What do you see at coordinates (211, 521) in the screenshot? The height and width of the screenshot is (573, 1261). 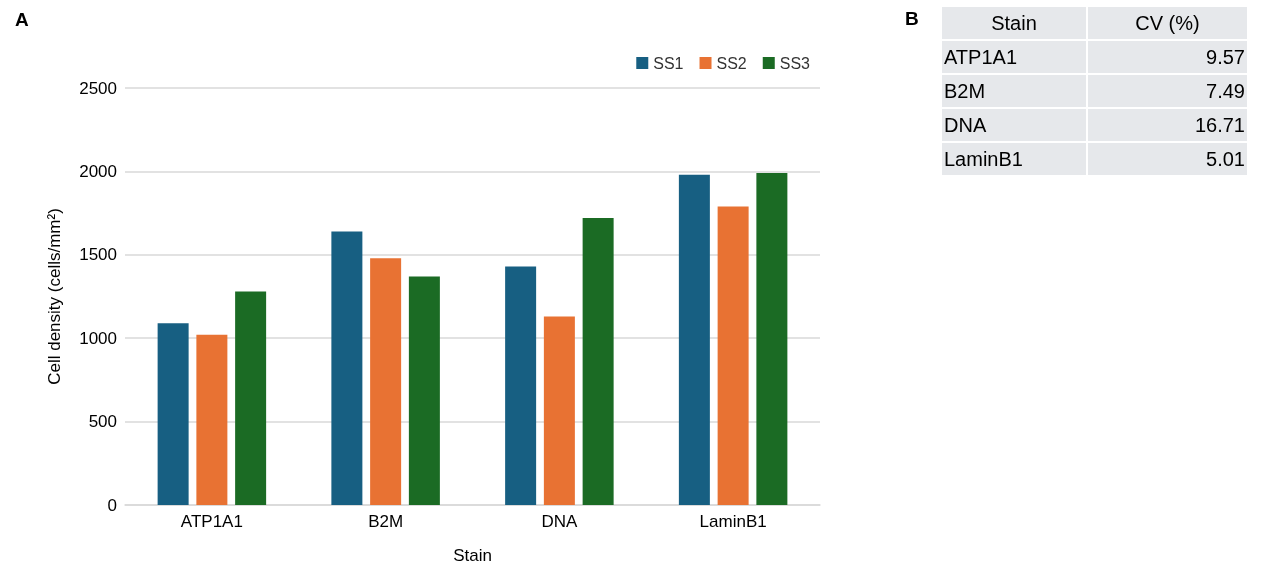 I see `x-tick-label: ATP1A1` at bounding box center [211, 521].